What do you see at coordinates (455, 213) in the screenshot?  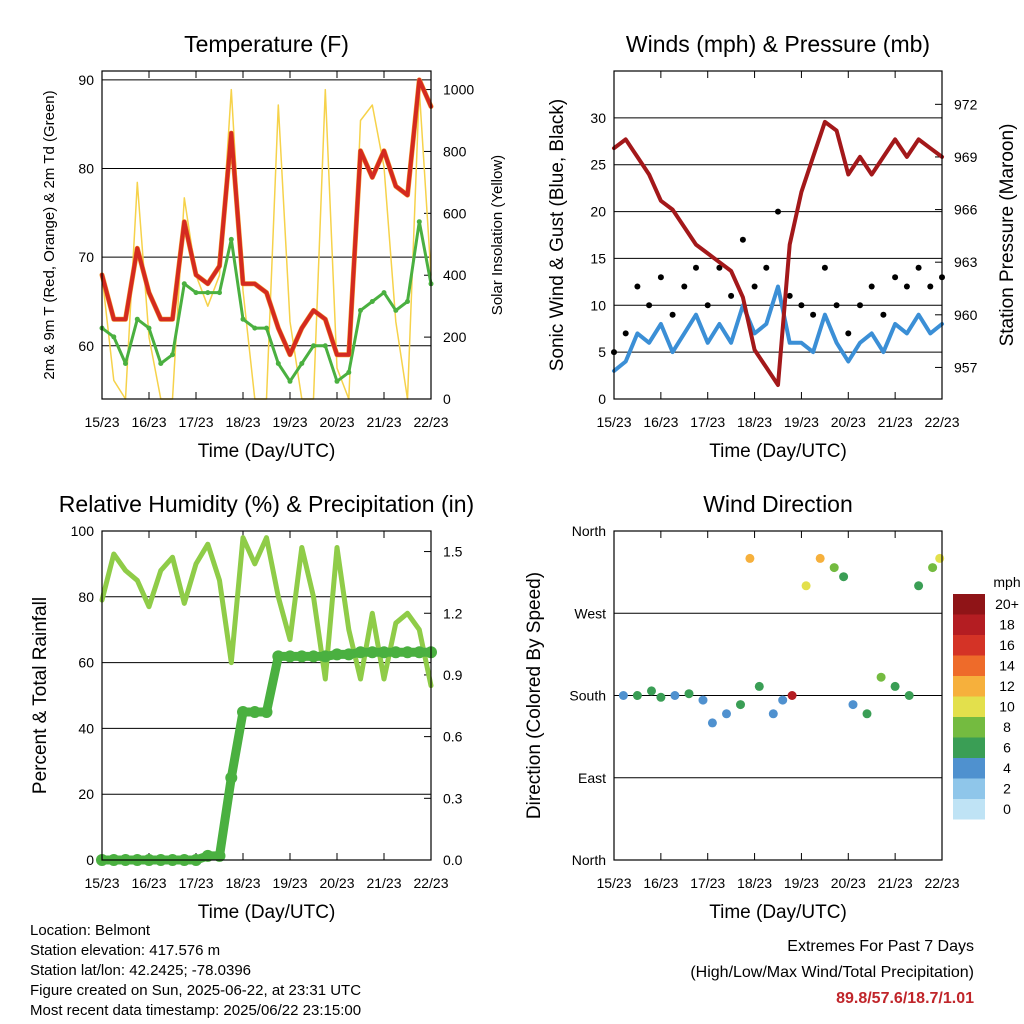 I see `y2-tick-label: 600` at bounding box center [455, 213].